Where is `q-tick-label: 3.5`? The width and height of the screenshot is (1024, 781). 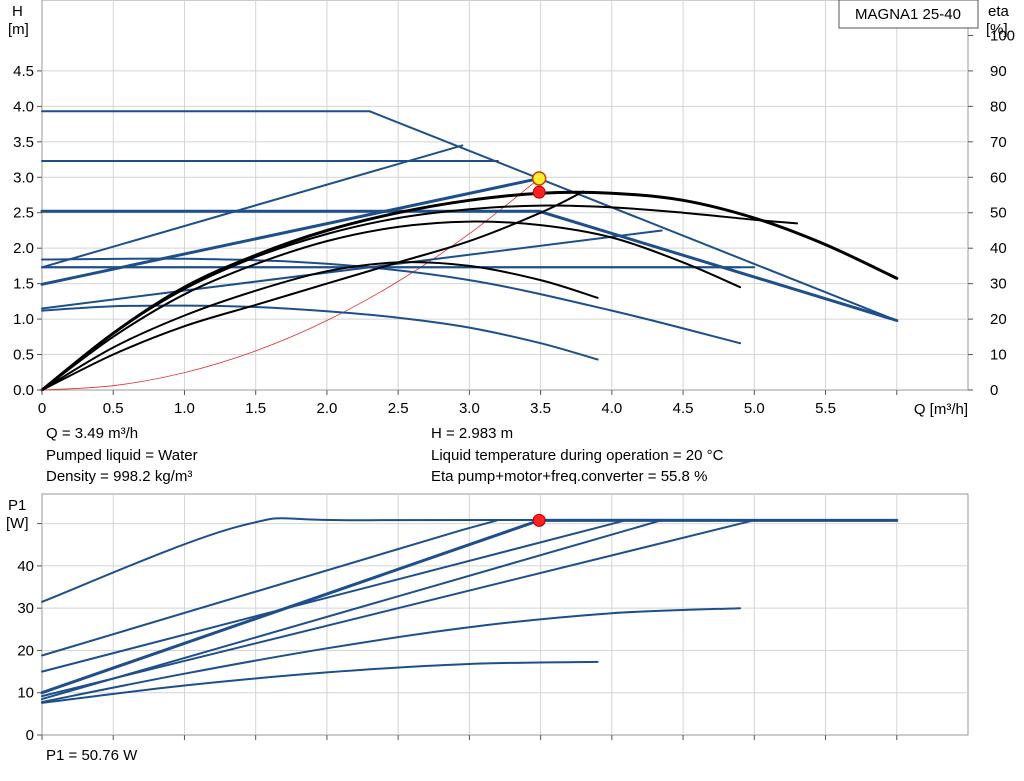
q-tick-label: 3.5 is located at coordinates (540, 408).